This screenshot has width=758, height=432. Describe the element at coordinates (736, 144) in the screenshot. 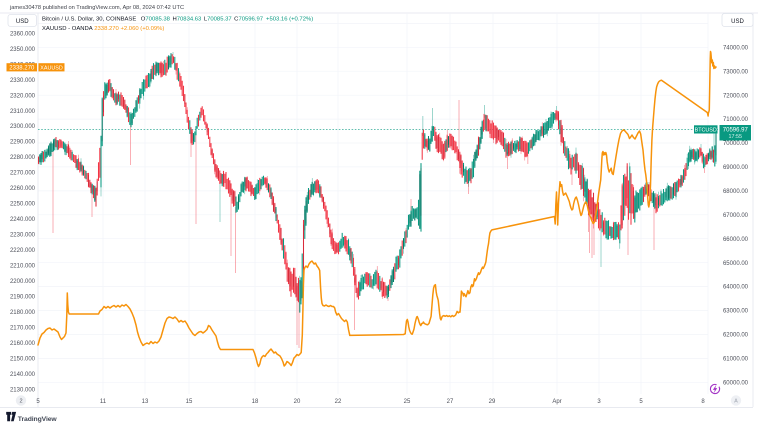

I see `svg-text: 70000.00` at that location.